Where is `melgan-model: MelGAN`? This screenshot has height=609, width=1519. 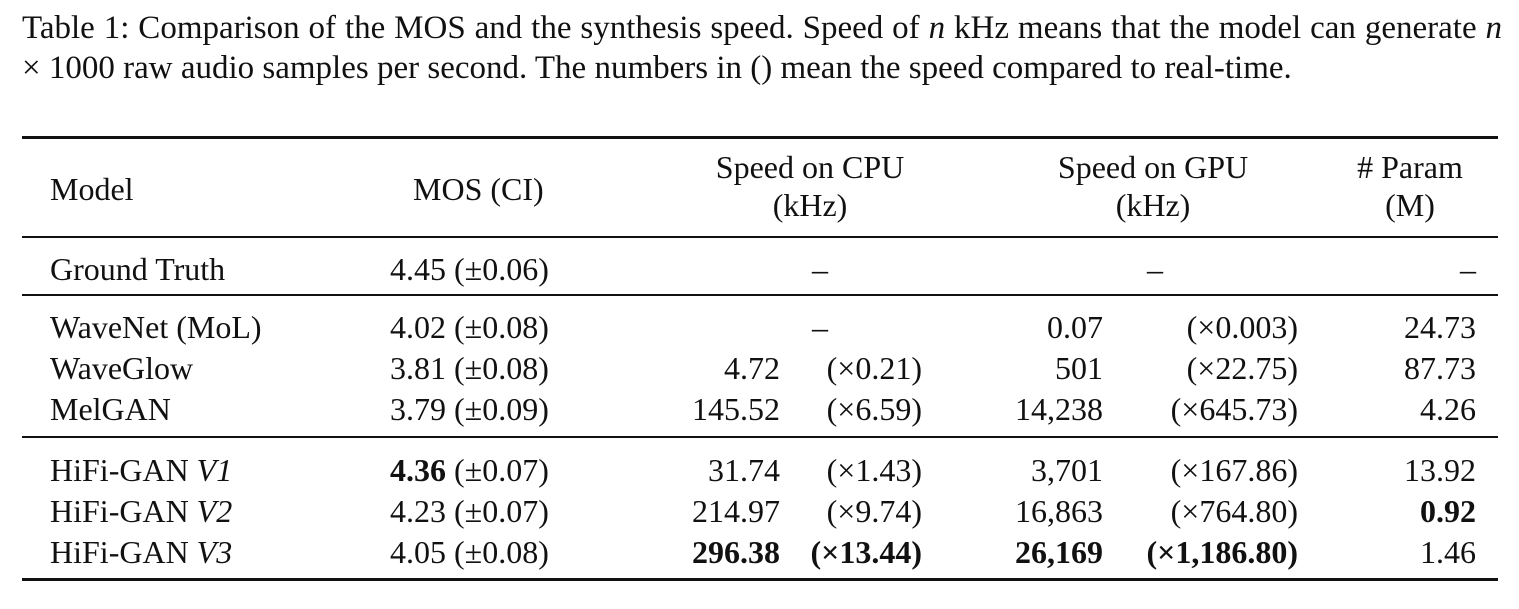
melgan-model: MelGAN is located at coordinates (110, 409).